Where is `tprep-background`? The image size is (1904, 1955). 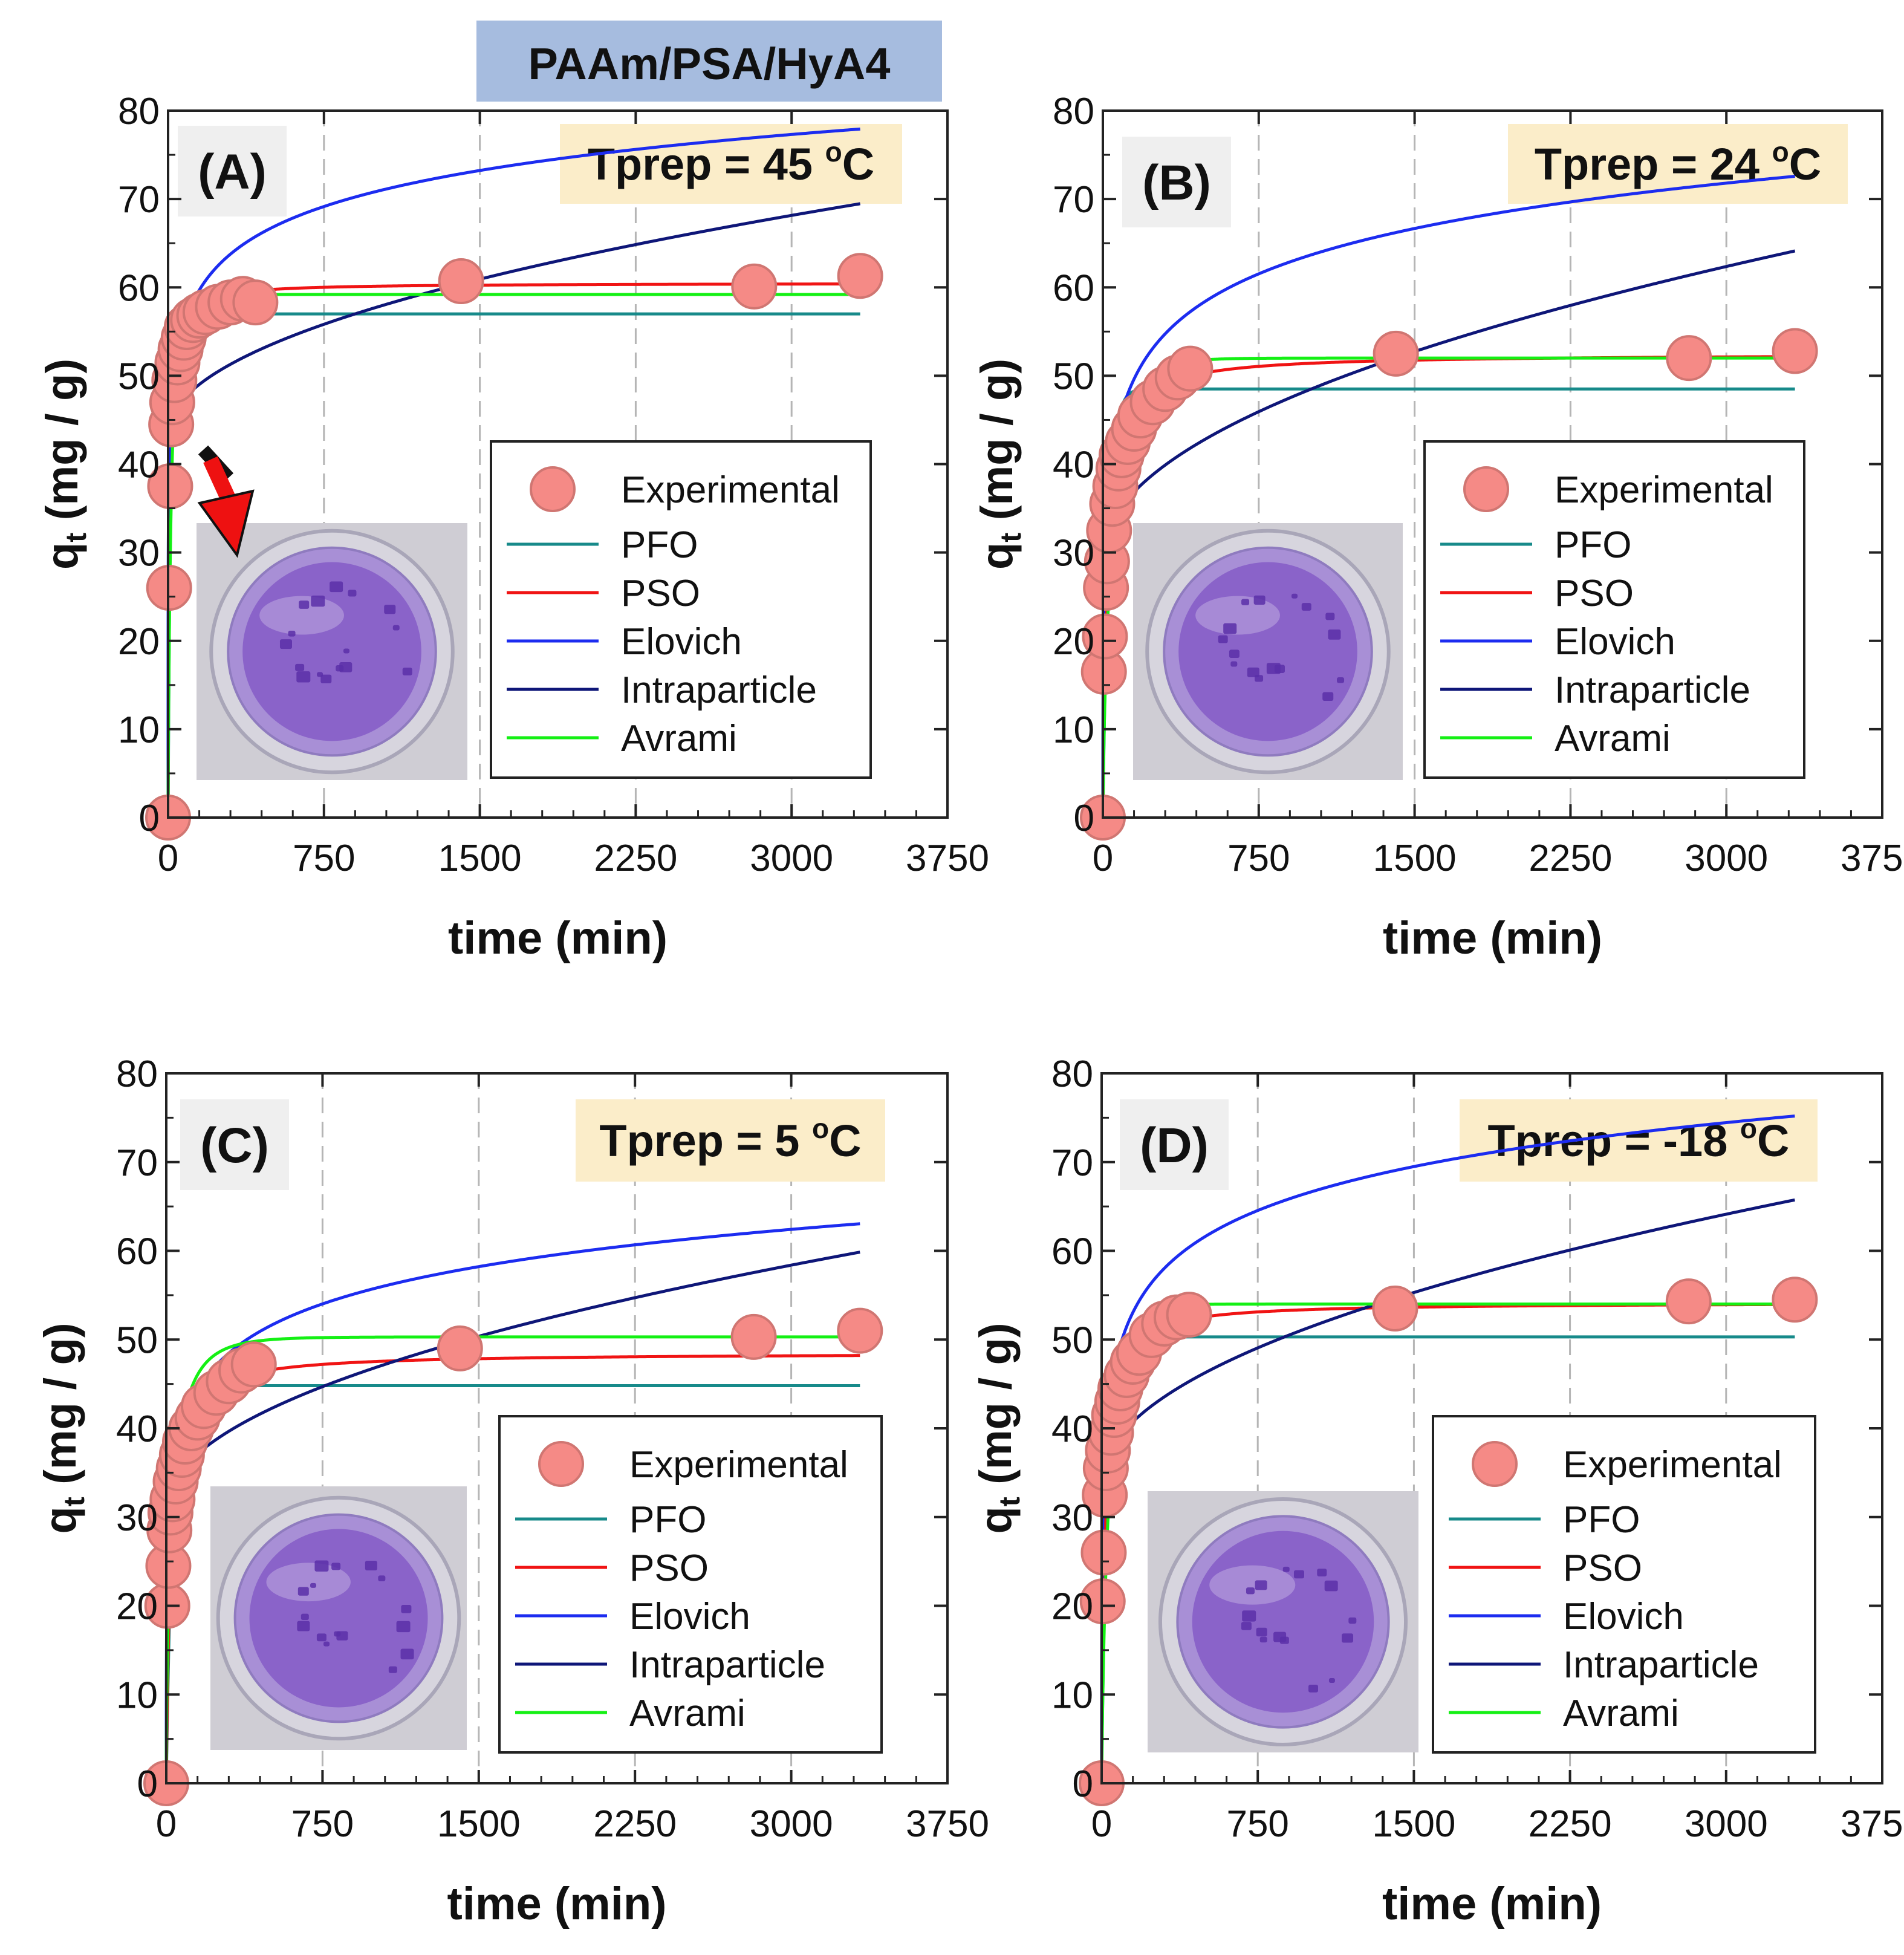
tprep-background is located at coordinates (1678, 164).